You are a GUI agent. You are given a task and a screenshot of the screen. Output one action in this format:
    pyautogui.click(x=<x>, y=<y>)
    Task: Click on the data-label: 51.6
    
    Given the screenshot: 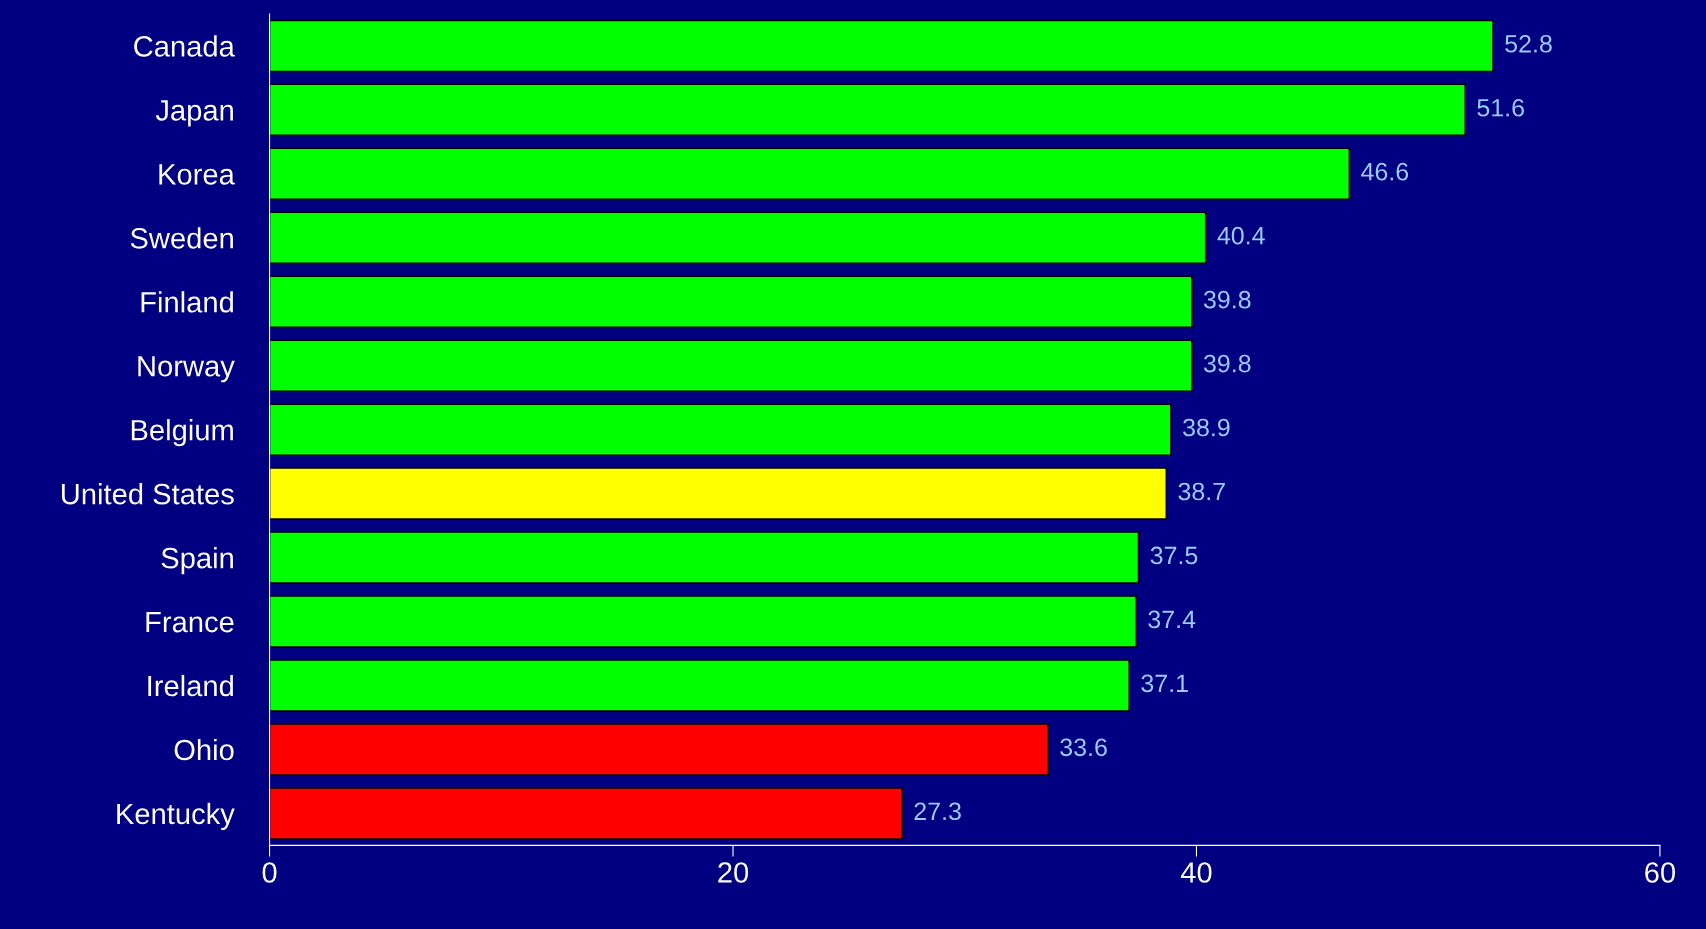 What is the action you would take?
    pyautogui.click(x=1500, y=107)
    